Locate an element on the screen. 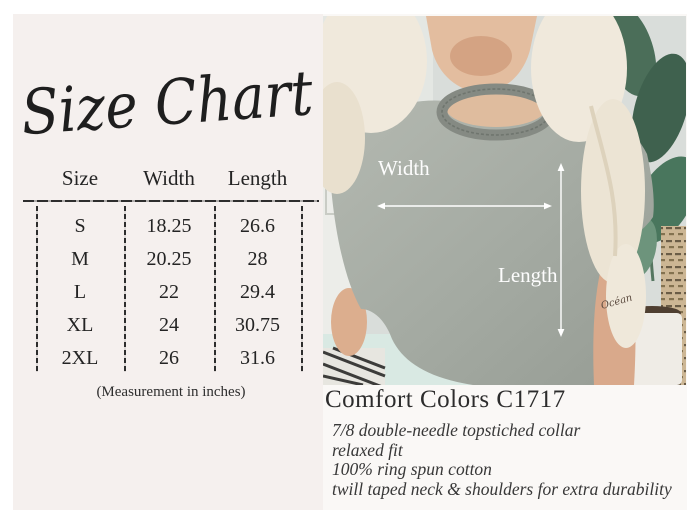 The width and height of the screenshot is (700, 524). cell-size: L is located at coordinates (80, 292).